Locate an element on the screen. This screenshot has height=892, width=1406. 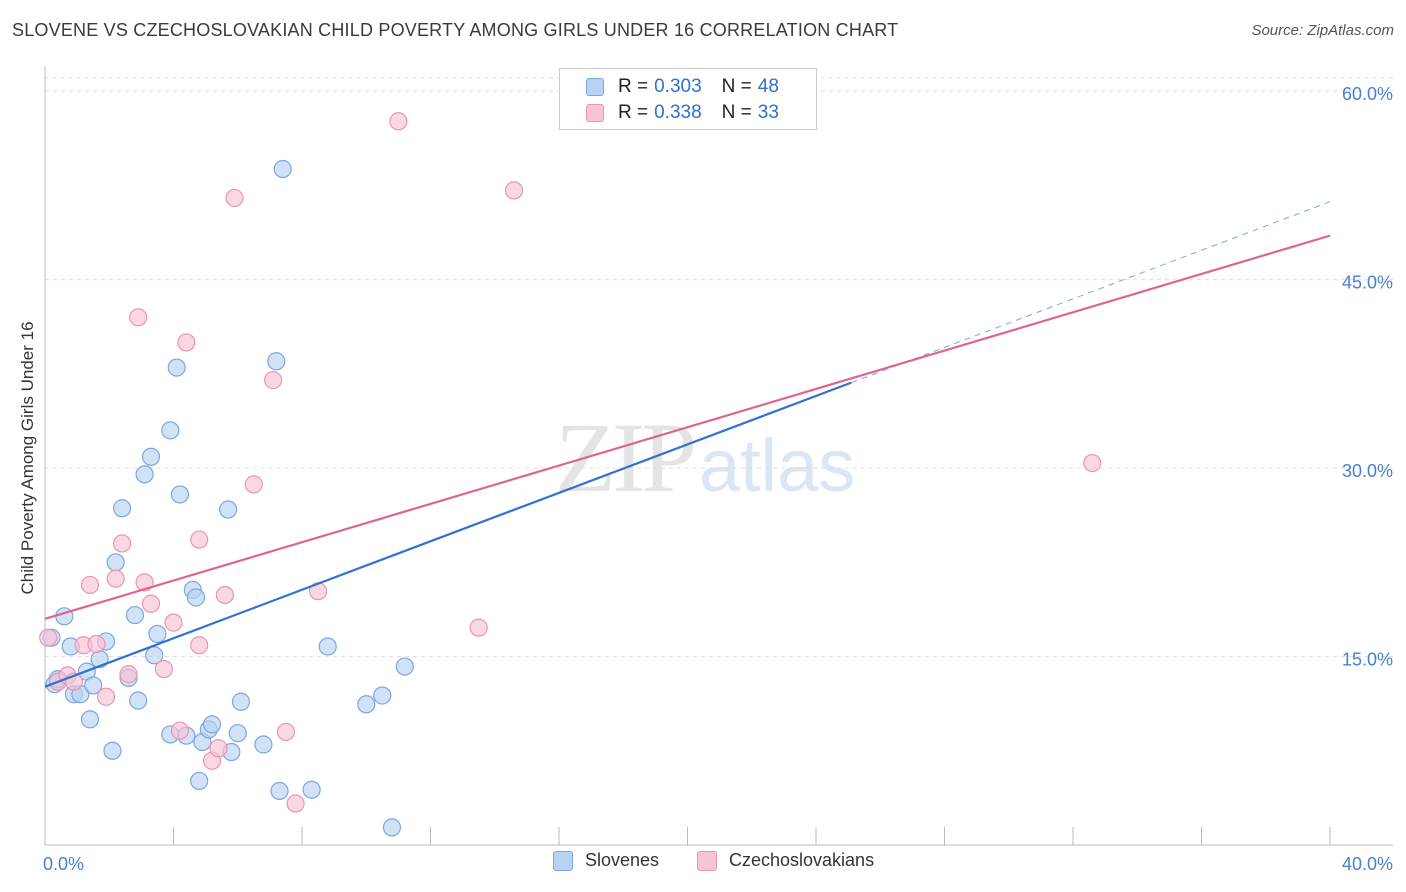
legend-r-value: 0.338 is located at coordinates (678, 112).